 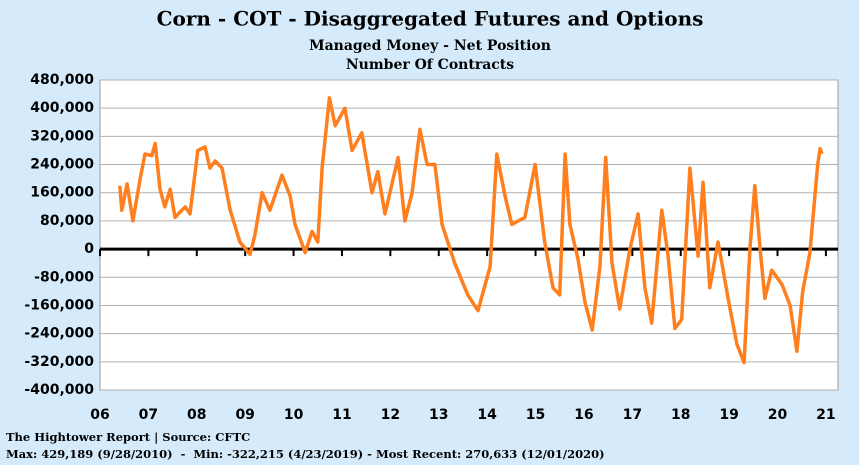 I want to click on x-tick-label: 12, so click(x=390, y=415).